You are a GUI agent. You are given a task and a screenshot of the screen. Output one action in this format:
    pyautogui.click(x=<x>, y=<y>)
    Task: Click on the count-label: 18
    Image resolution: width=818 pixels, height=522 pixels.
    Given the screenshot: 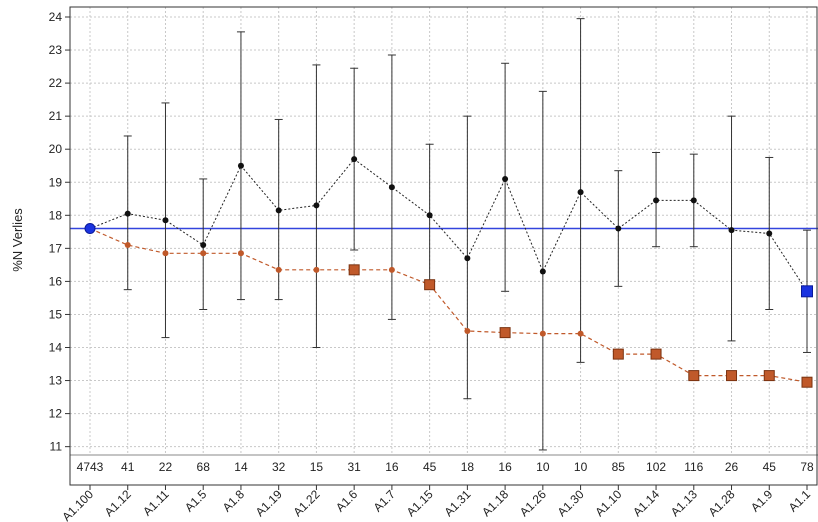 What is the action you would take?
    pyautogui.click(x=468, y=467)
    